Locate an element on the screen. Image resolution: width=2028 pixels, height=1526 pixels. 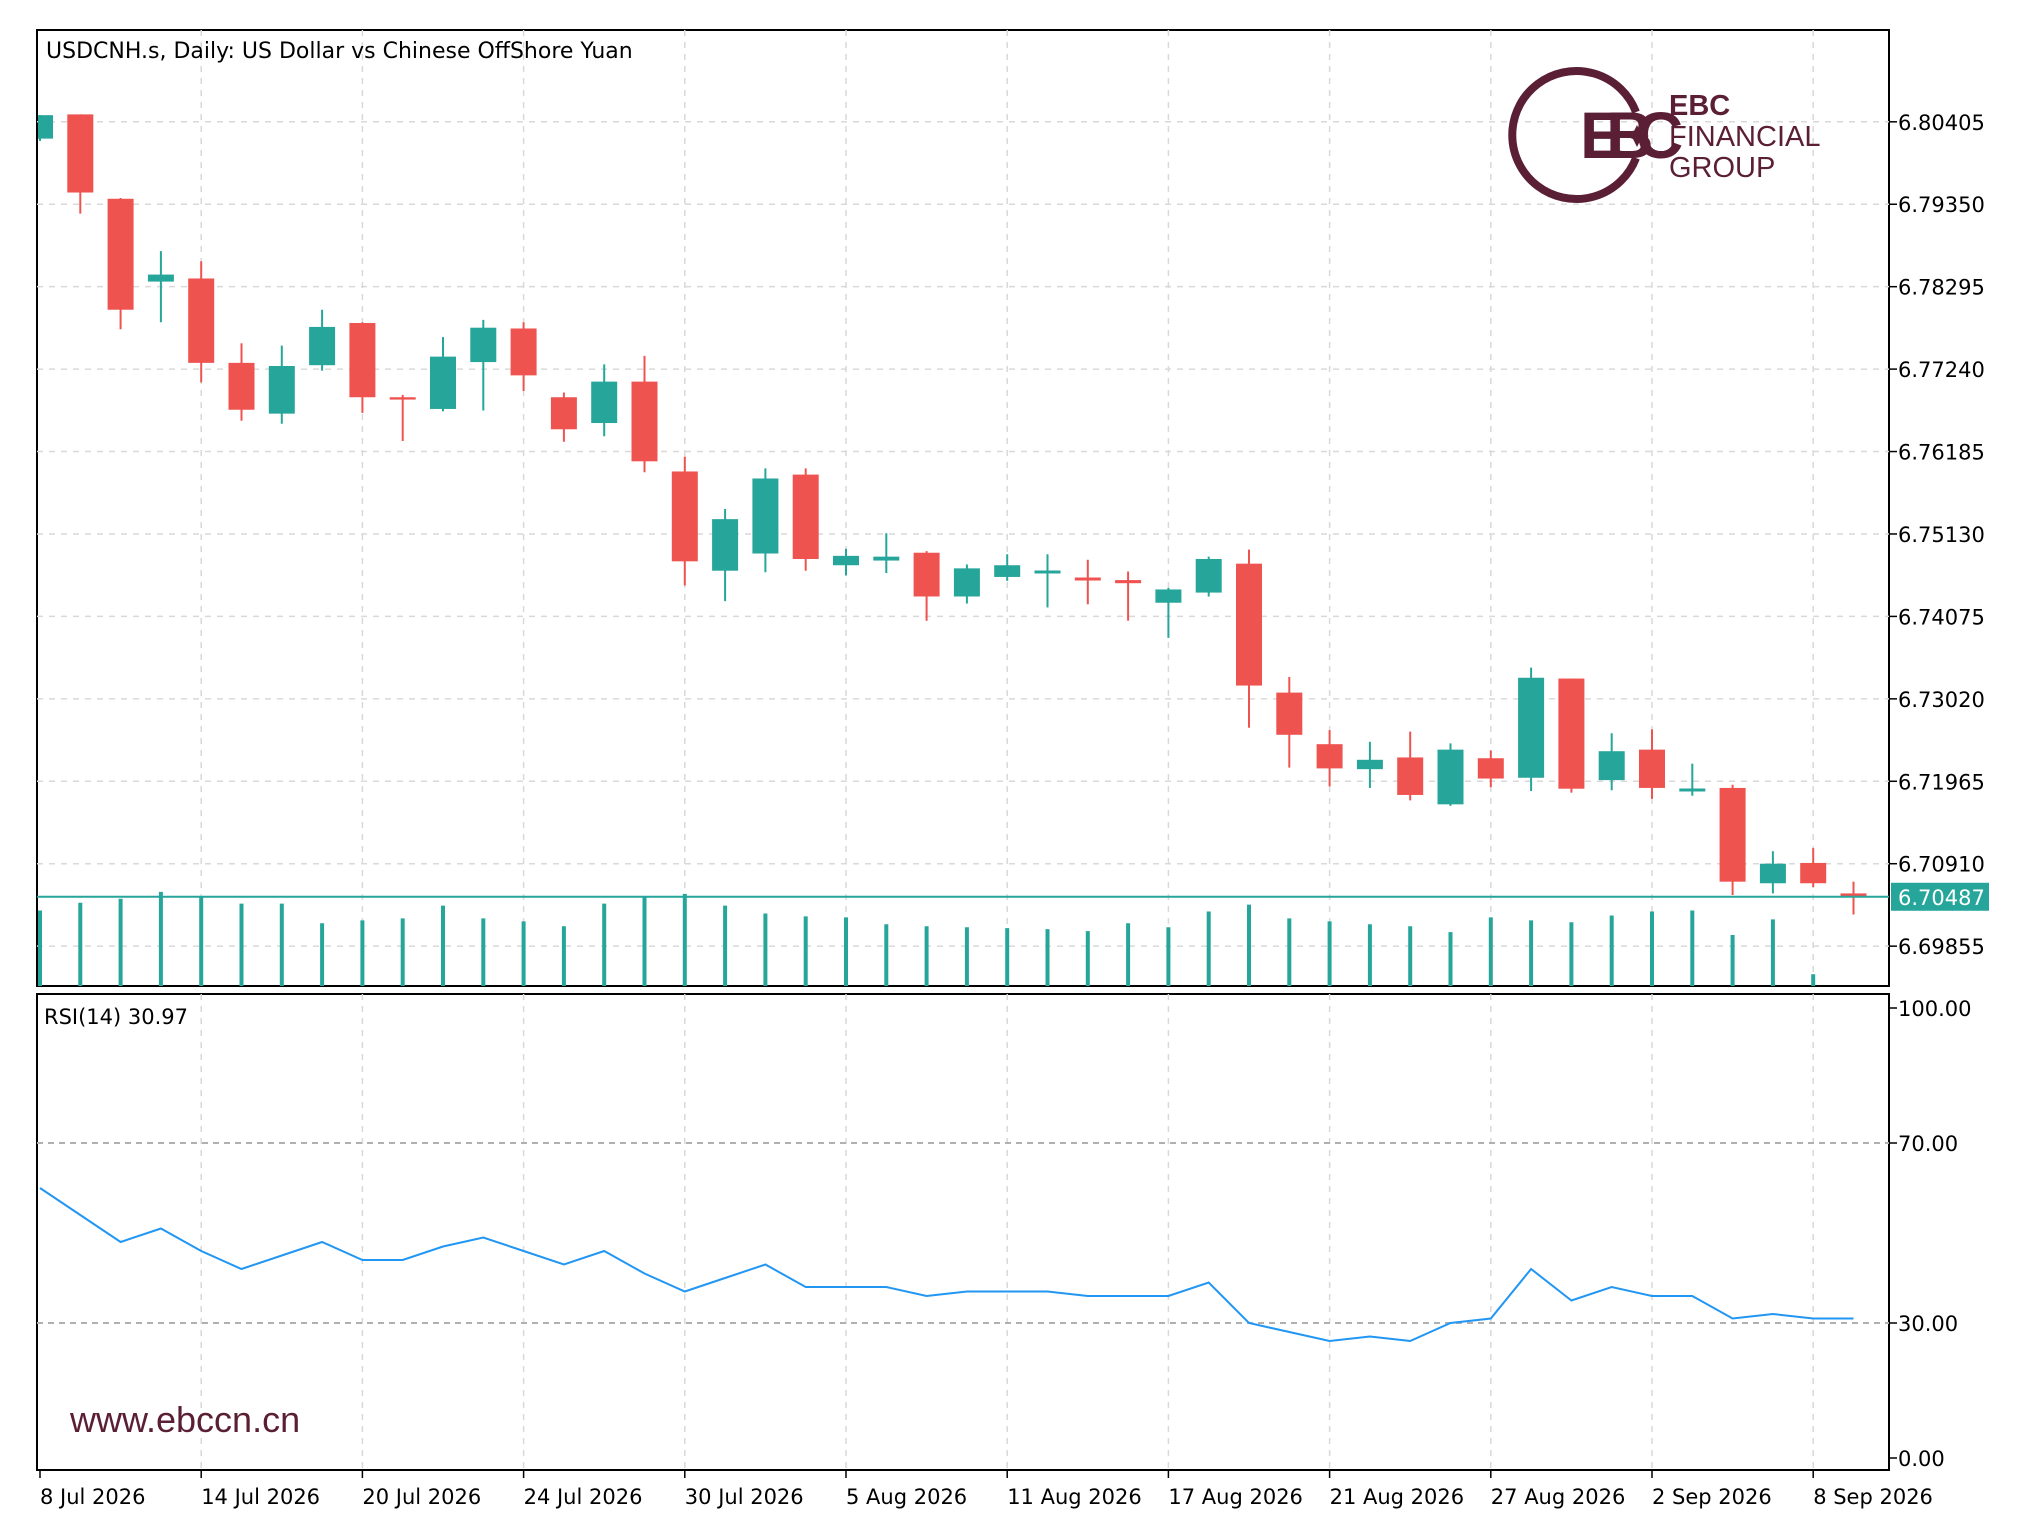
rsi-tick-label: 0.00 is located at coordinates (1921, 1459).